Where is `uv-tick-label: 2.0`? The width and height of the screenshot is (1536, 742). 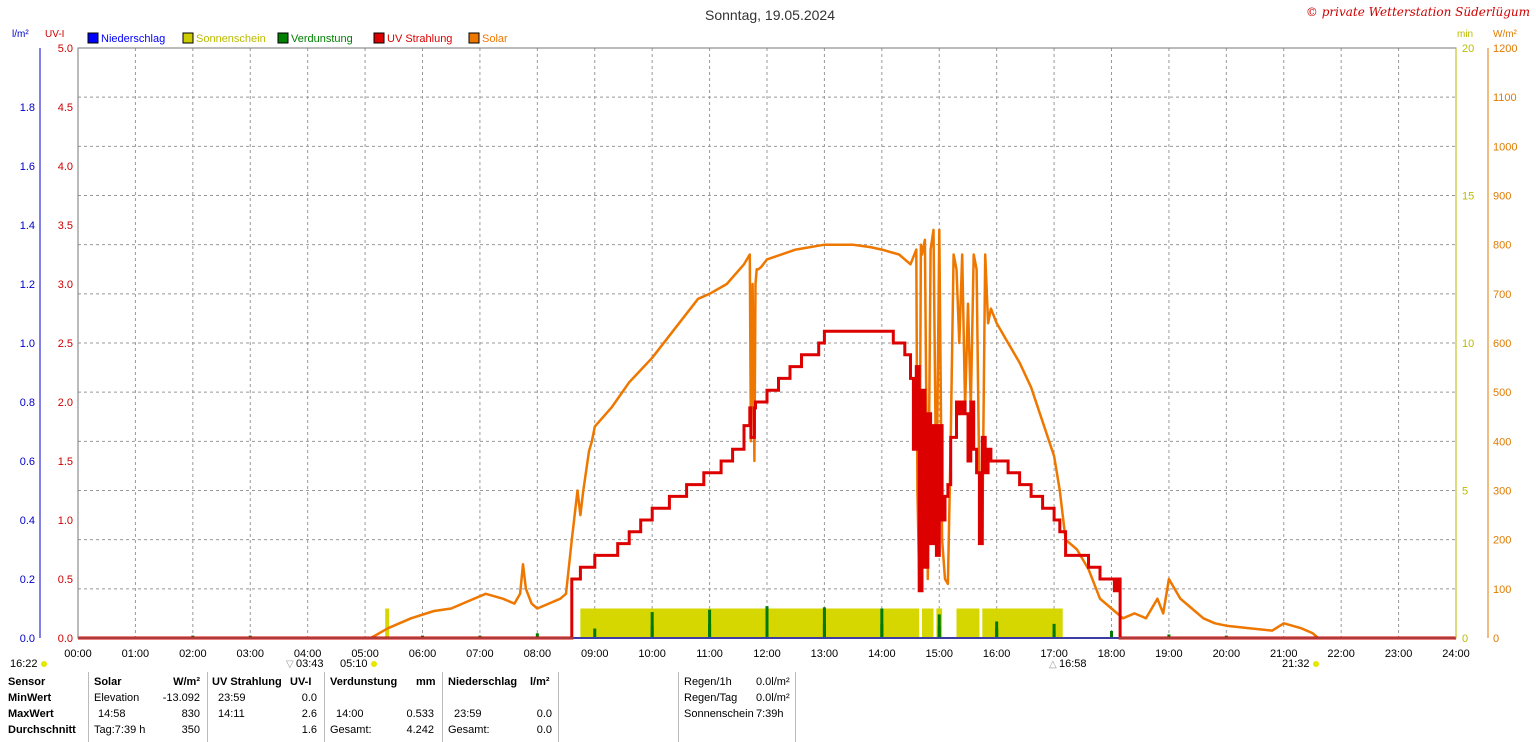
uv-tick-label: 2.0 is located at coordinates (65, 403).